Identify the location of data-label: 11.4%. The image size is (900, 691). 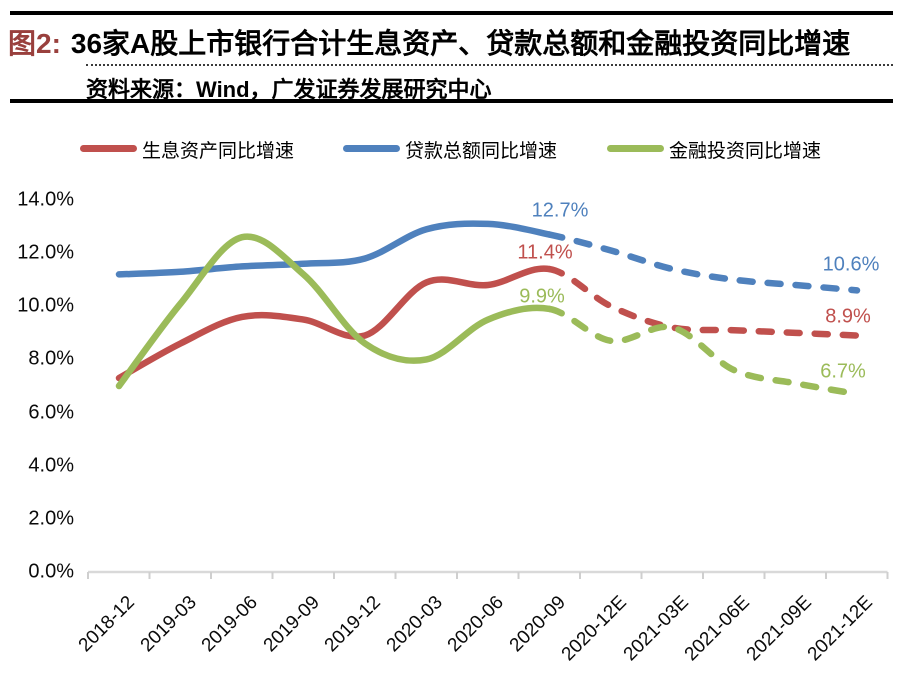
(545, 252).